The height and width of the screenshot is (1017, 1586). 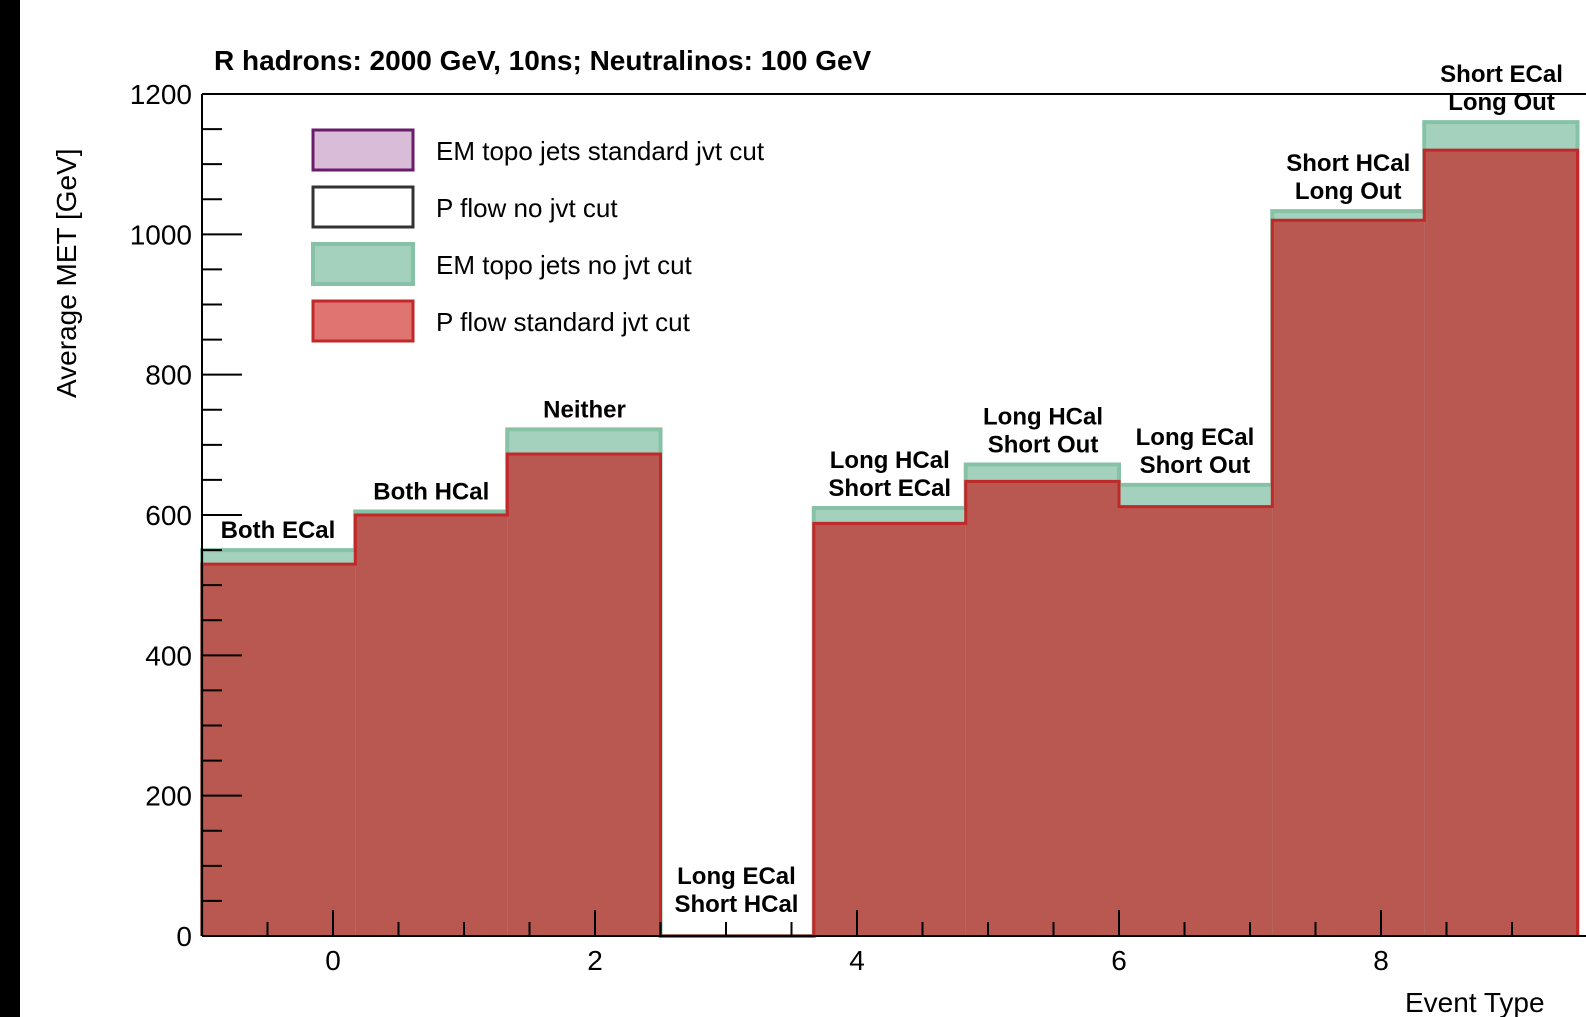 I want to click on bin-label-8-line-1: Long Out, so click(x=1501, y=102).